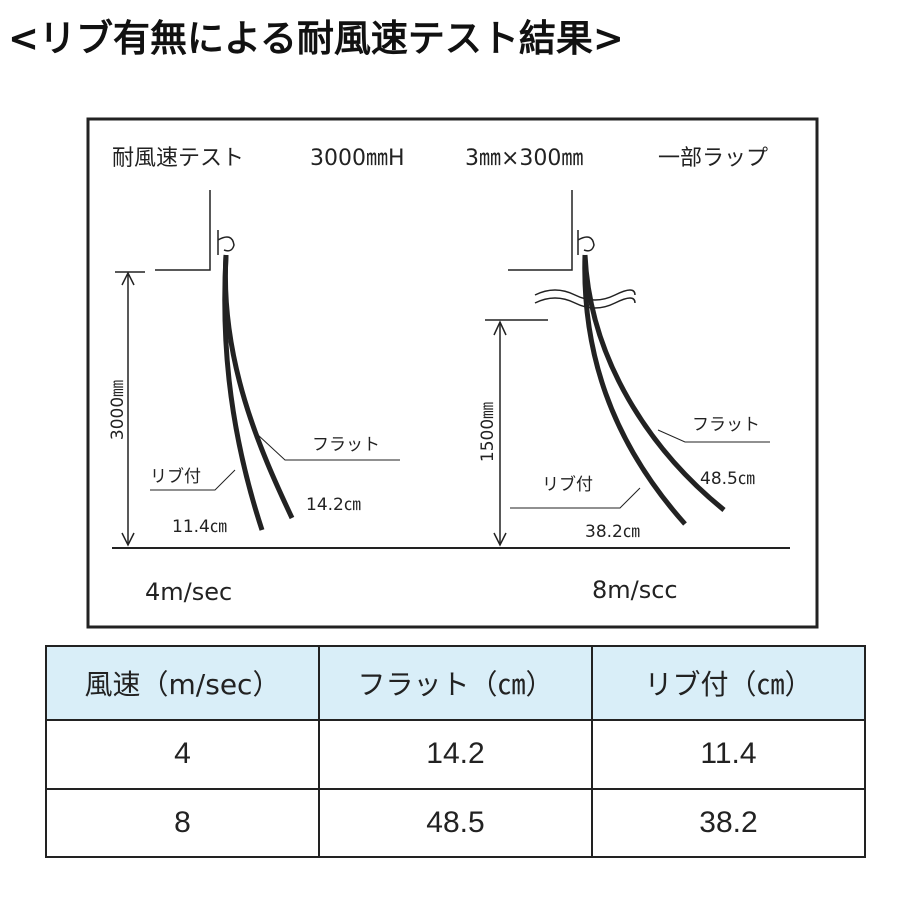 The height and width of the screenshot is (900, 900). Describe the element at coordinates (199, 527) in the screenshot. I see `rib-value: 11.4㎝` at that location.